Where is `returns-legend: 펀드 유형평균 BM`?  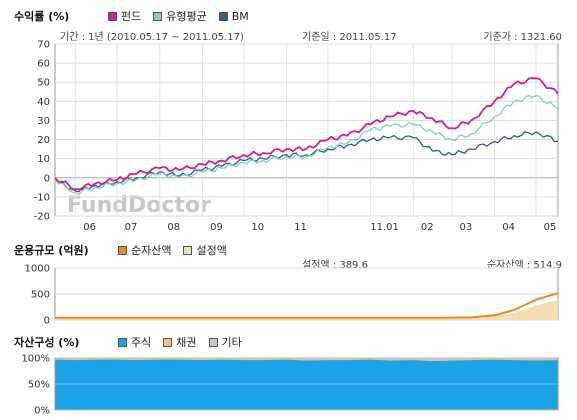
returns-legend: 펀드 유형평균 BM is located at coordinates (184, 16).